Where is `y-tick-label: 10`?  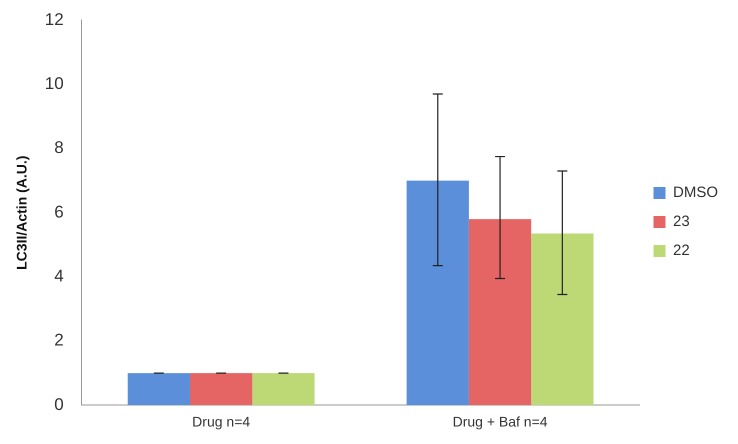 y-tick-label: 10 is located at coordinates (54, 84).